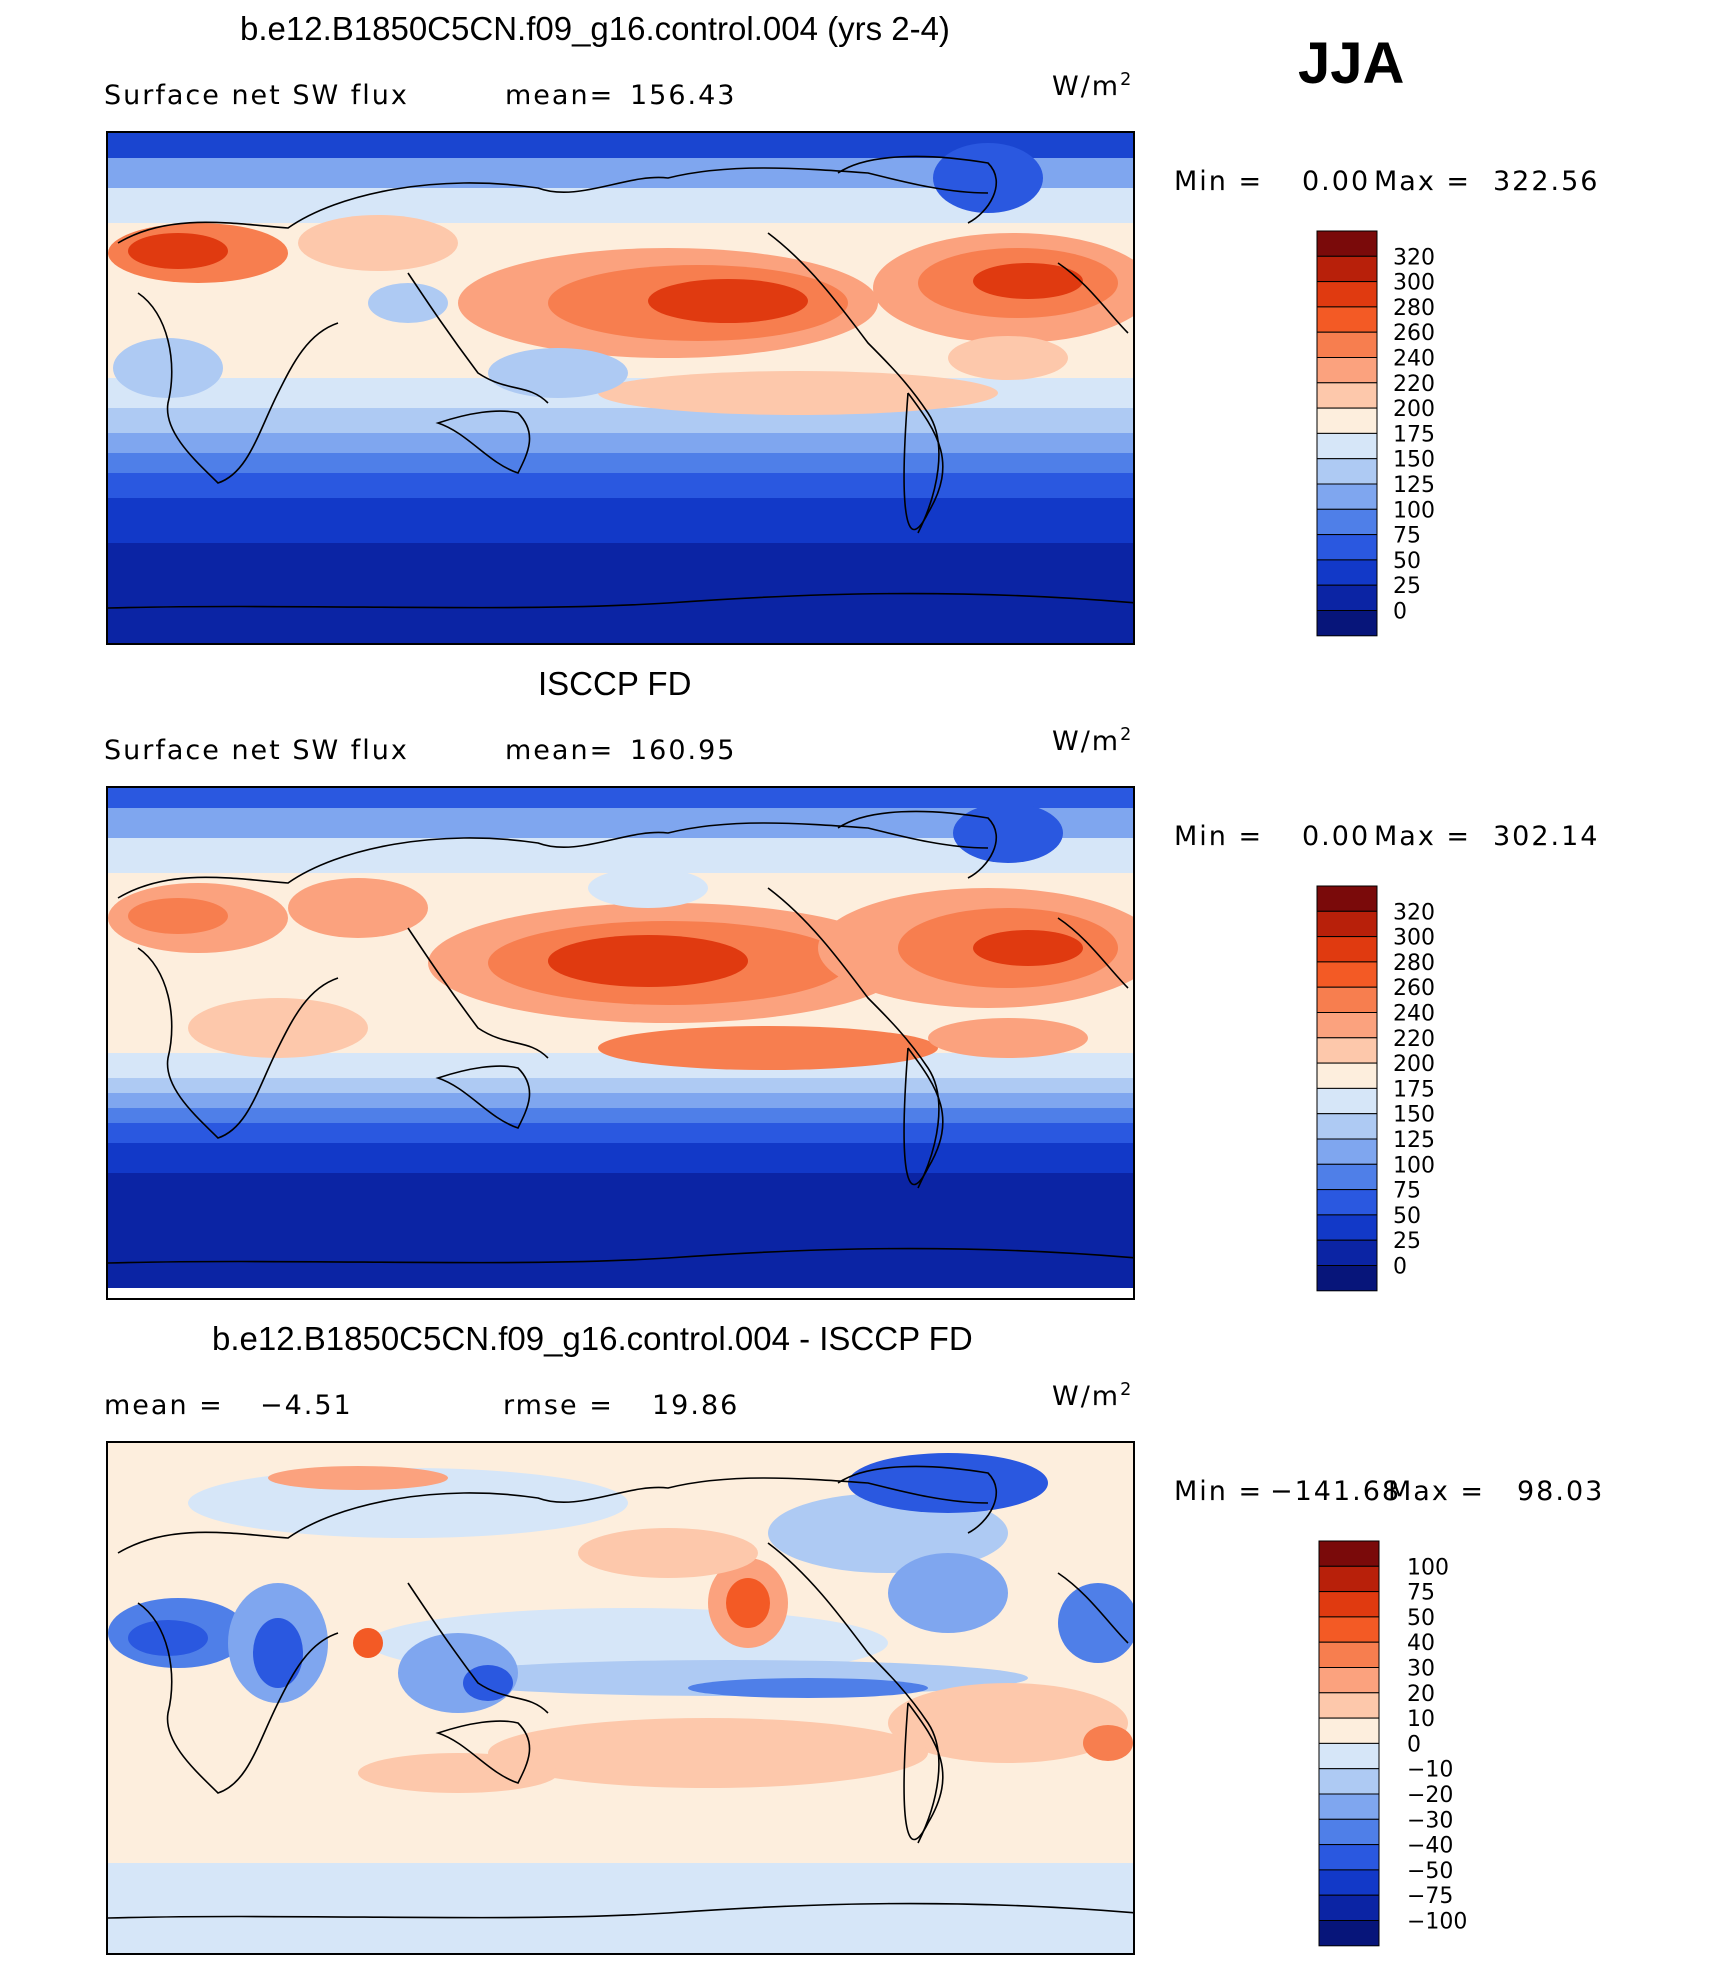 This screenshot has height=1969, width=1710. What do you see at coordinates (560, 750) in the screenshot?
I see `panel-2-mean-label: mean=` at bounding box center [560, 750].